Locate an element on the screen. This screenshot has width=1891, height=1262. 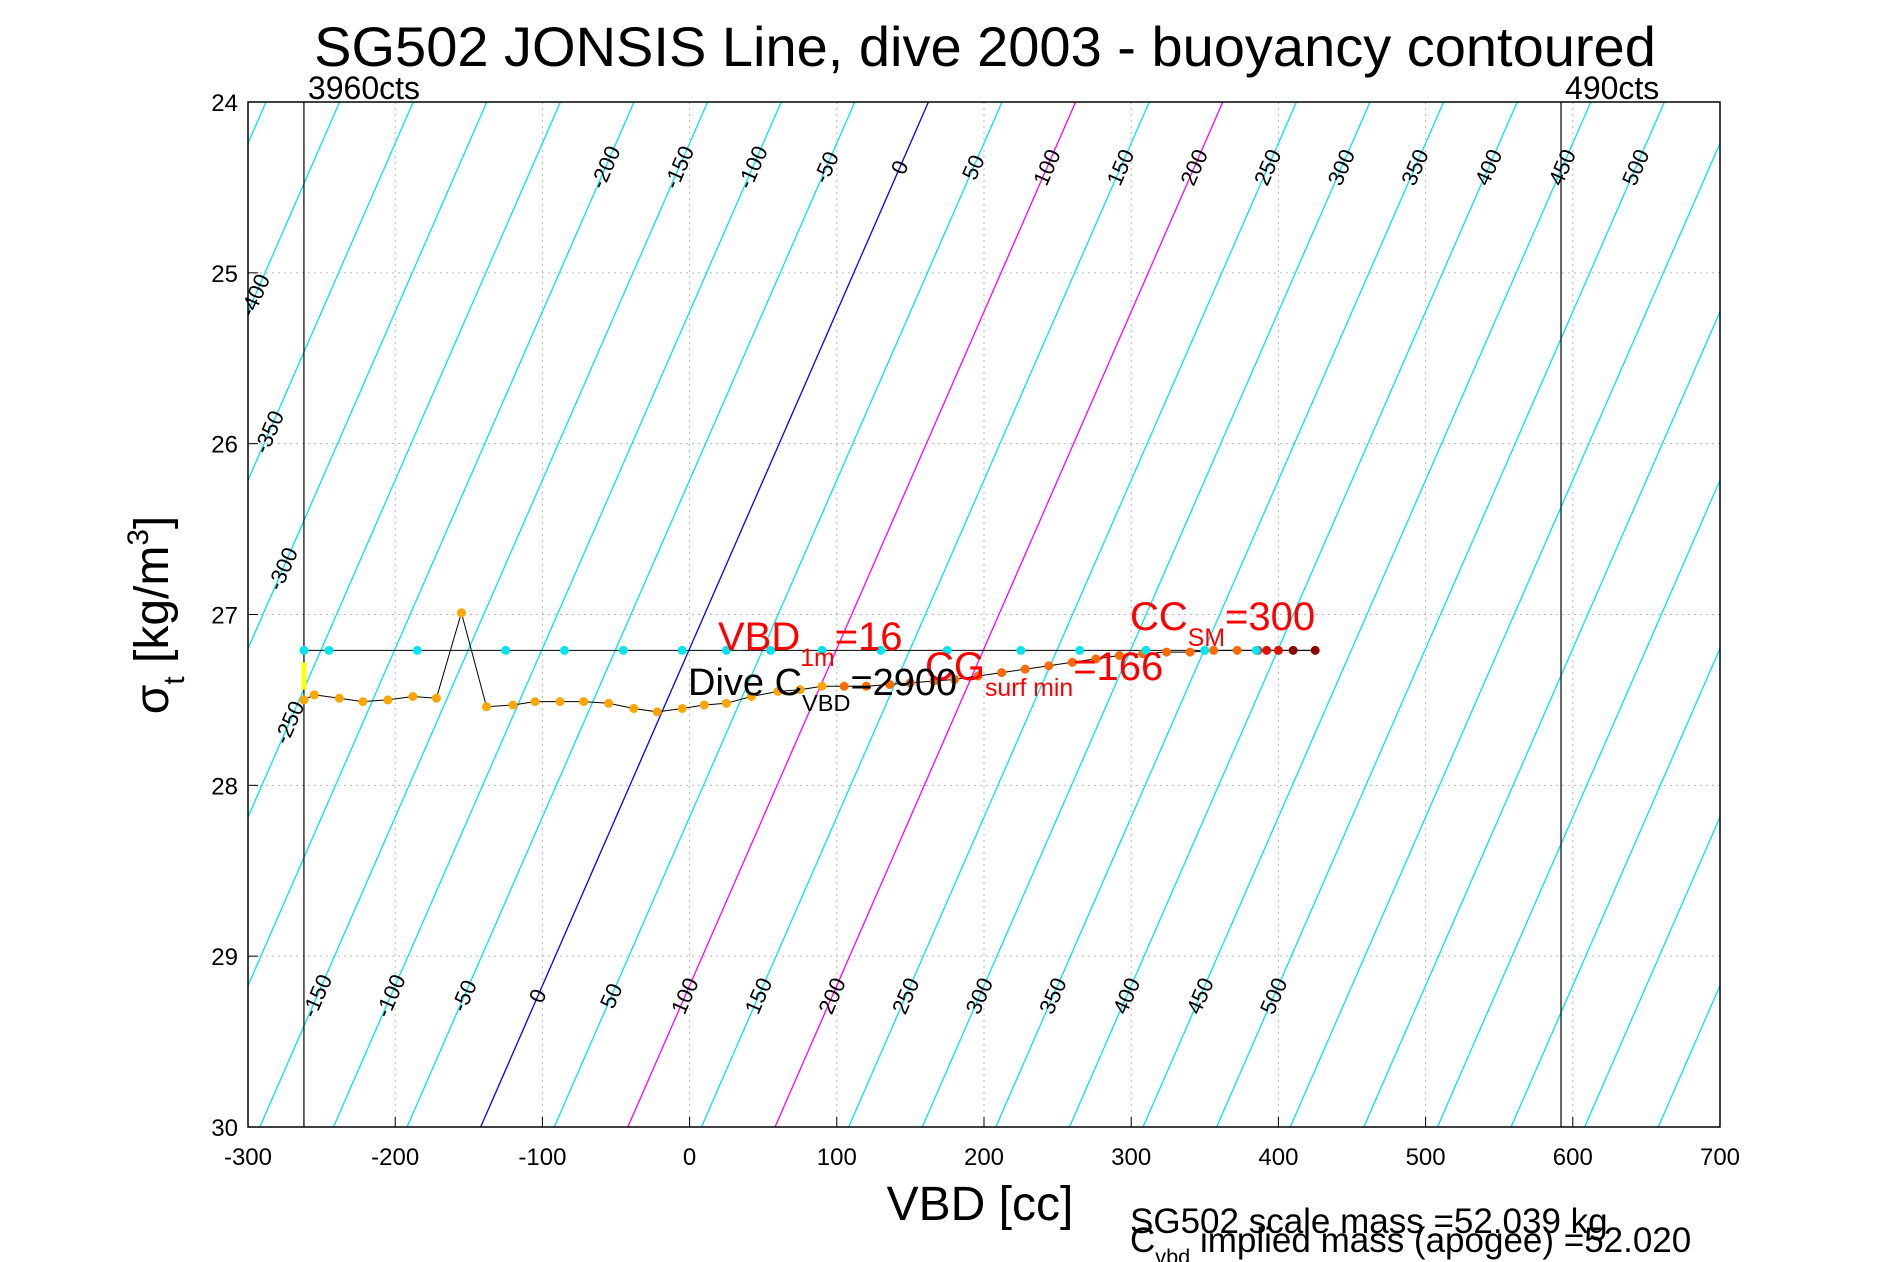
x-tick-label: 0 is located at coordinates (689, 1157).